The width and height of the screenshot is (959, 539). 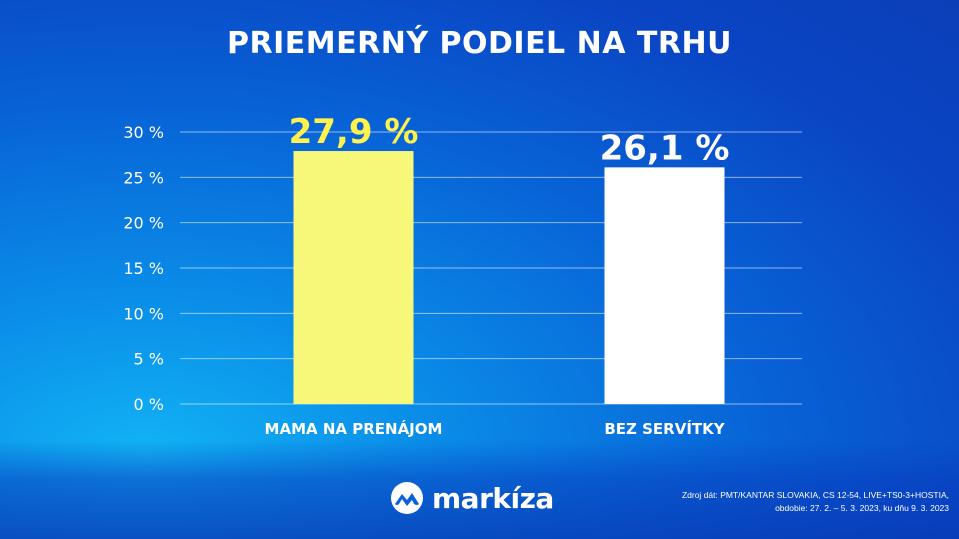 What do you see at coordinates (354, 428) in the screenshot?
I see `category-label-1: MAMA NA PRENÁJOM` at bounding box center [354, 428].